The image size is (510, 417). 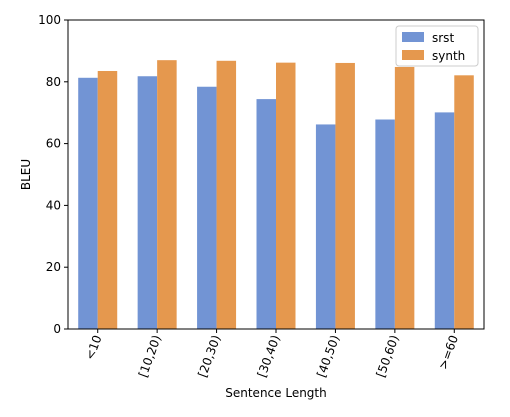 What do you see at coordinates (437, 46) in the screenshot?
I see `legend: srst synth` at bounding box center [437, 46].